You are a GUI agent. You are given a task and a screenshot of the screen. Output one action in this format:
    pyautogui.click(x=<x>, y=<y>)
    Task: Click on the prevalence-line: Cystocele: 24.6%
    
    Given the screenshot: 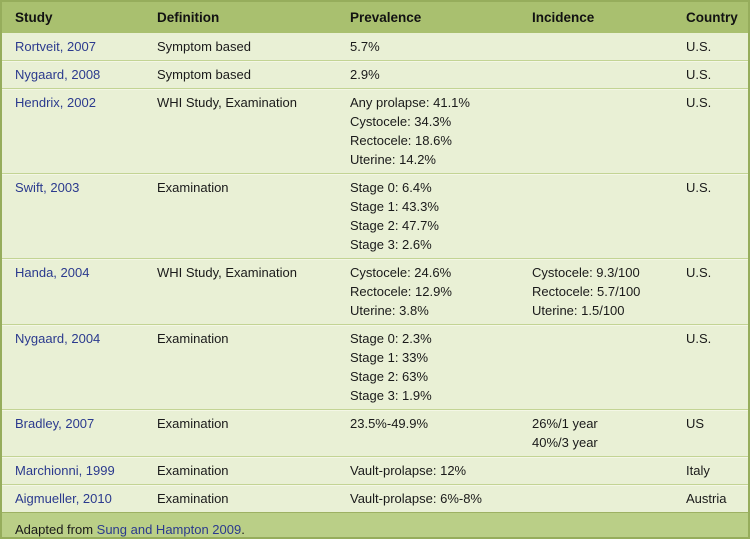 What is the action you would take?
    pyautogui.click(x=401, y=272)
    